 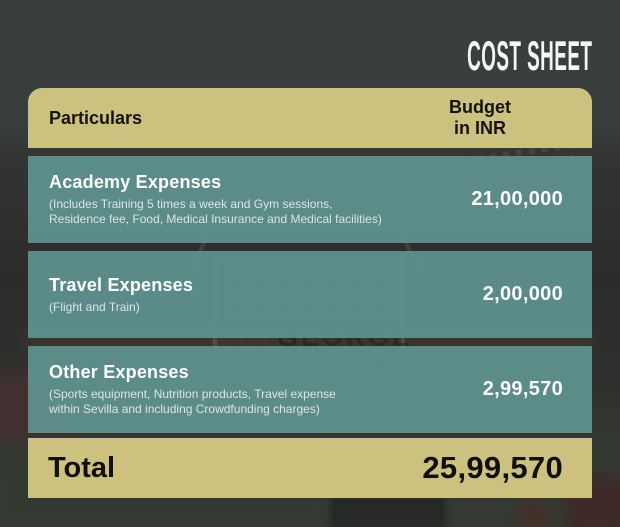 I want to click on column-header-budget: Budget in INR, so click(x=480, y=117).